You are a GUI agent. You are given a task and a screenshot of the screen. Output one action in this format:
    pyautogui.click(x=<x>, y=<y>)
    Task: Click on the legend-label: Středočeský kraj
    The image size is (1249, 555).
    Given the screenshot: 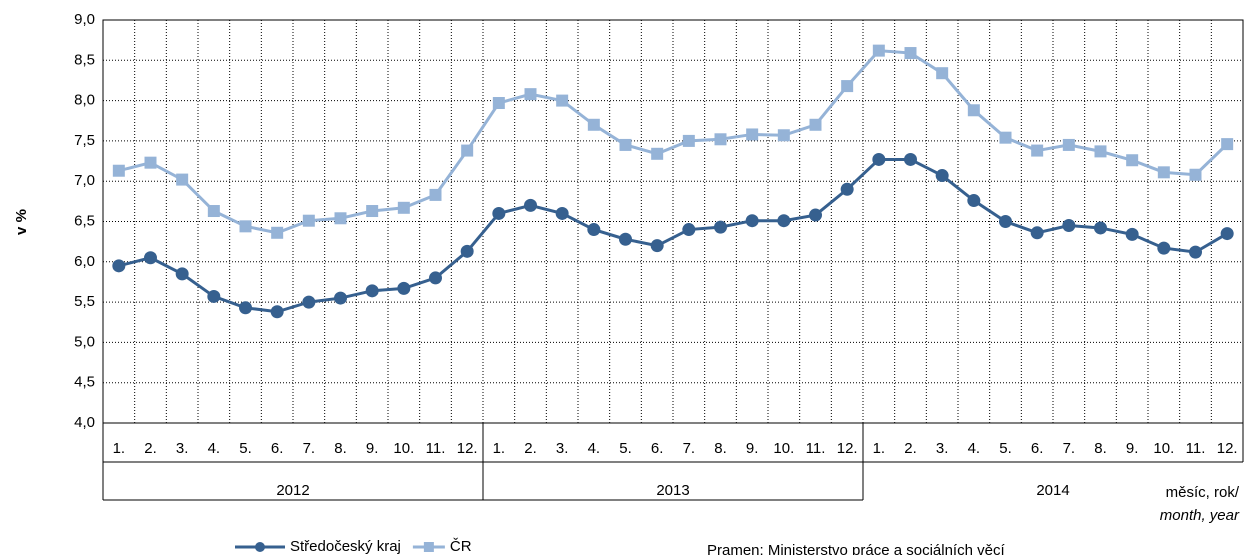 What is the action you would take?
    pyautogui.click(x=345, y=546)
    